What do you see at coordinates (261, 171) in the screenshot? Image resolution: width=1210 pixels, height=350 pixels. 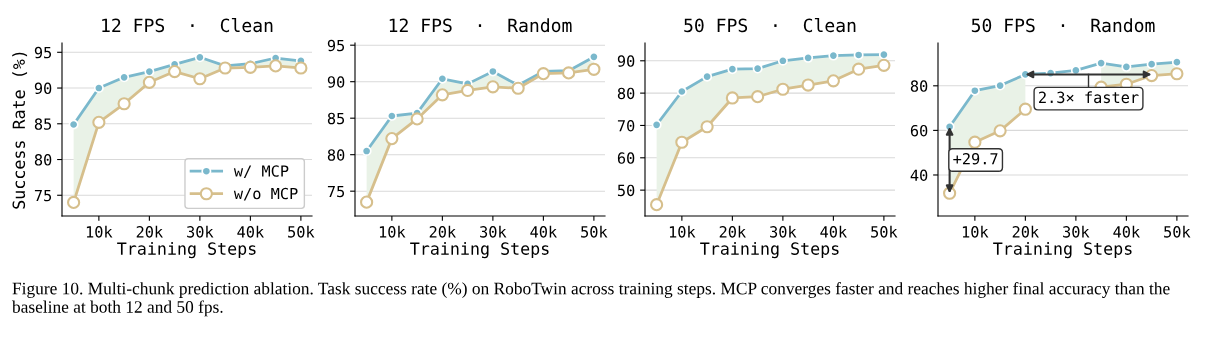 I see `legend-label: w/ MCP` at bounding box center [261, 171].